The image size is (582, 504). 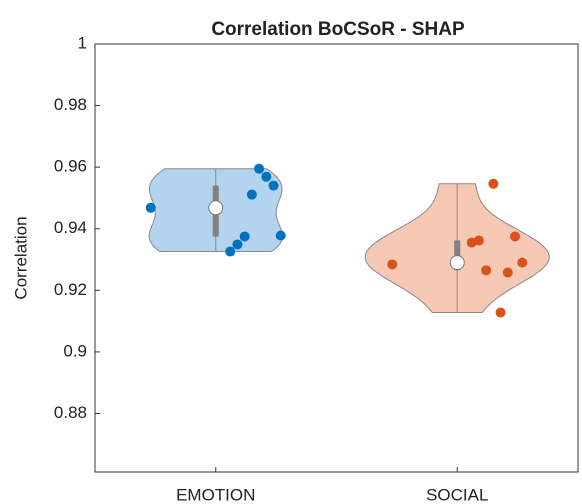 I want to click on y-tick-label: 0.96, so click(x=70, y=166).